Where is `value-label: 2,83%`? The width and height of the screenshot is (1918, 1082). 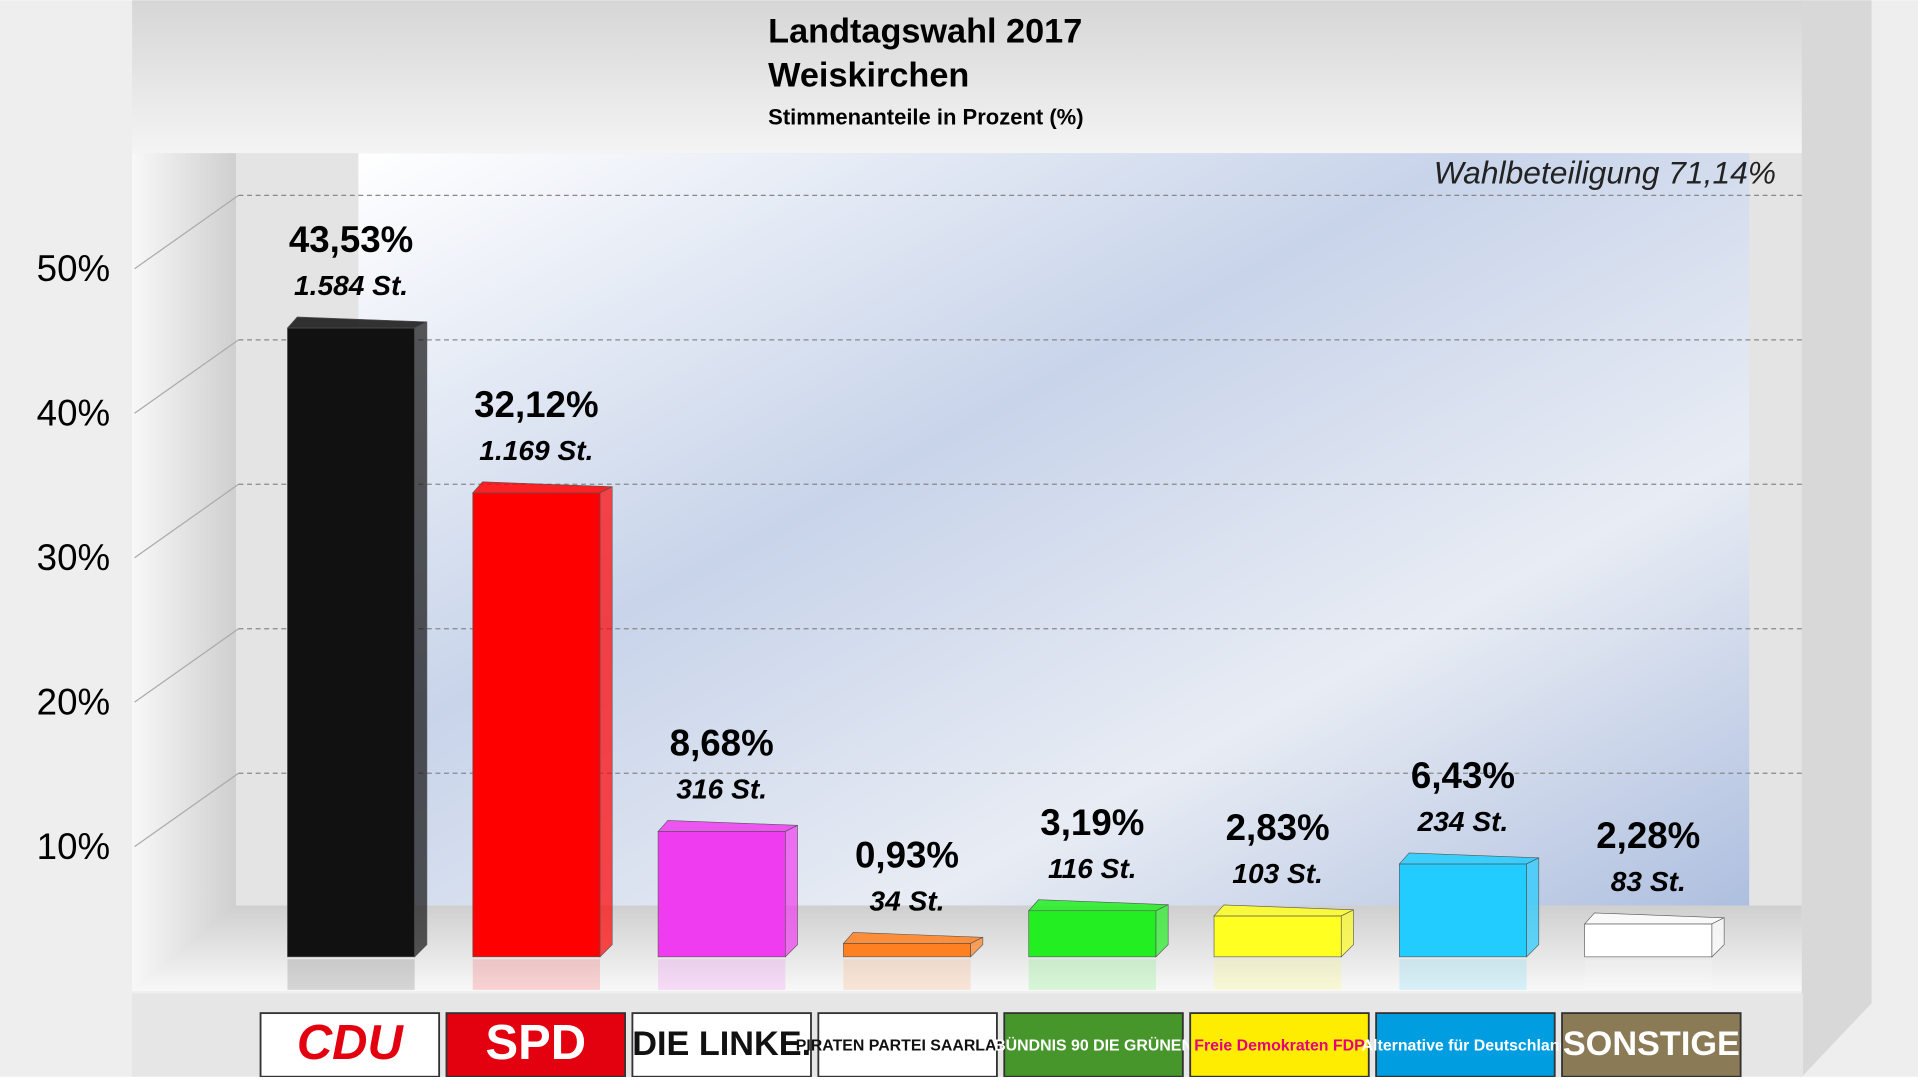 value-label: 2,83% is located at coordinates (1278, 827).